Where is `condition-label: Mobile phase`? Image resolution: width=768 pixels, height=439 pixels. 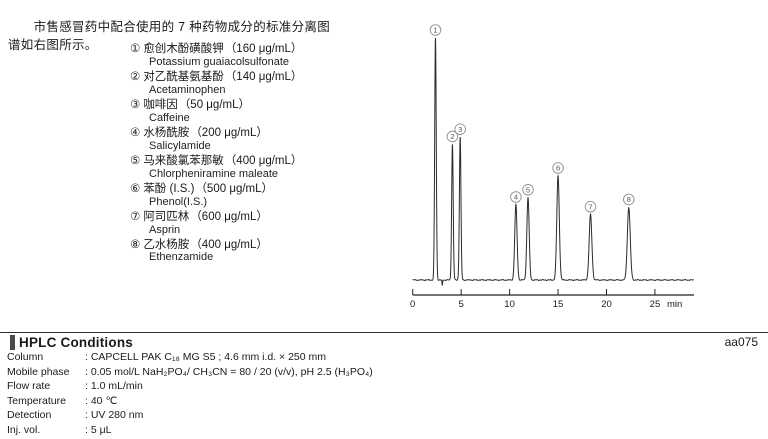 condition-label: Mobile phase is located at coordinates (38, 371).